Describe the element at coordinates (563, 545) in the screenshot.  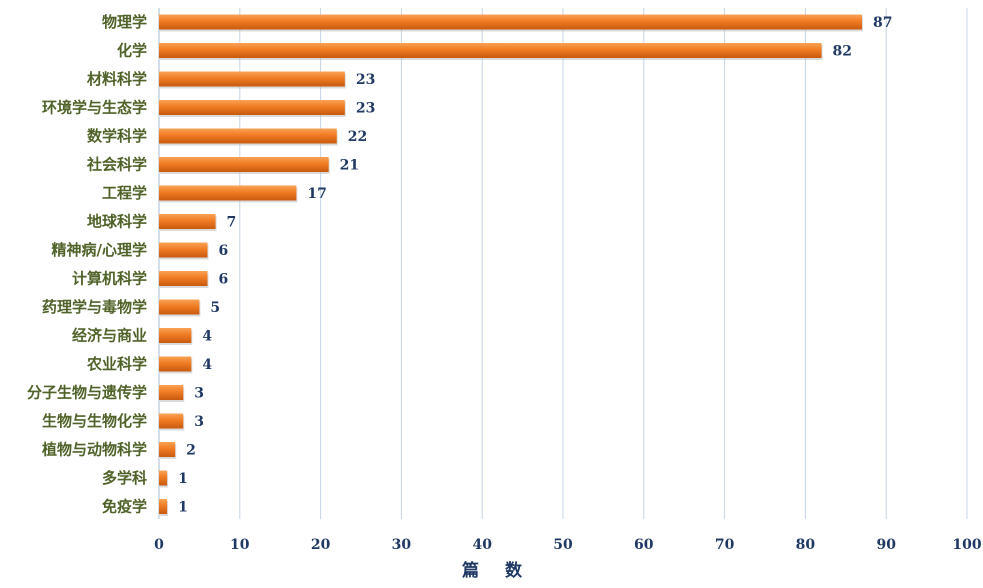
I see `x-tick-label: 50` at that location.